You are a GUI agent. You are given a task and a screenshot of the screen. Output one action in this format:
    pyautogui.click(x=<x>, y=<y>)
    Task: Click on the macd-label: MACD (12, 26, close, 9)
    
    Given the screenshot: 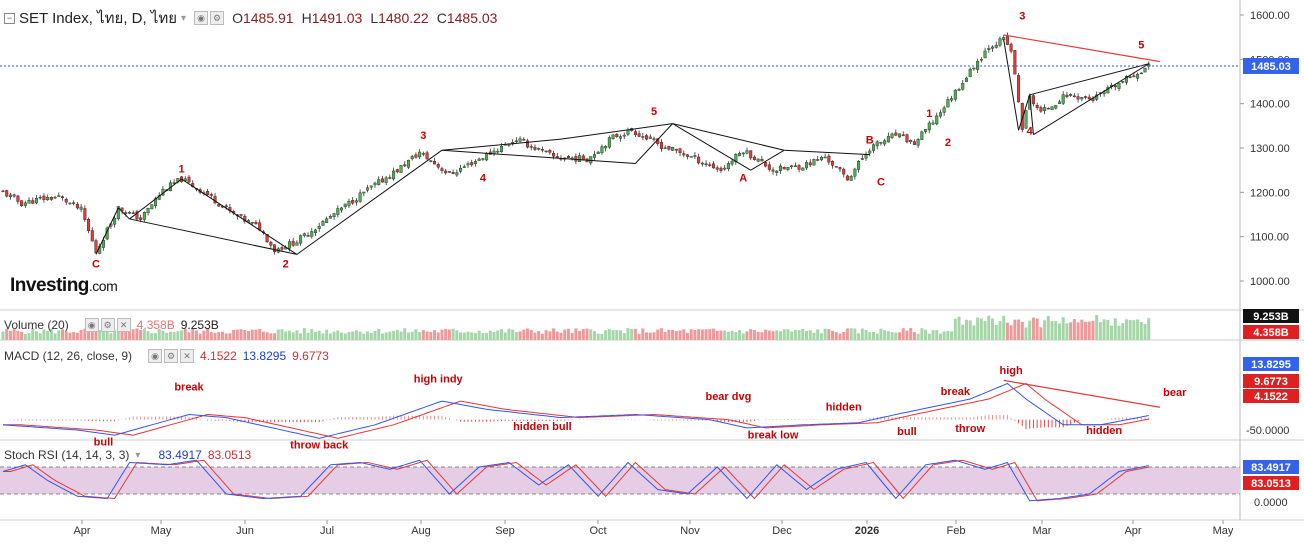 What is the action you would take?
    pyautogui.click(x=68, y=356)
    